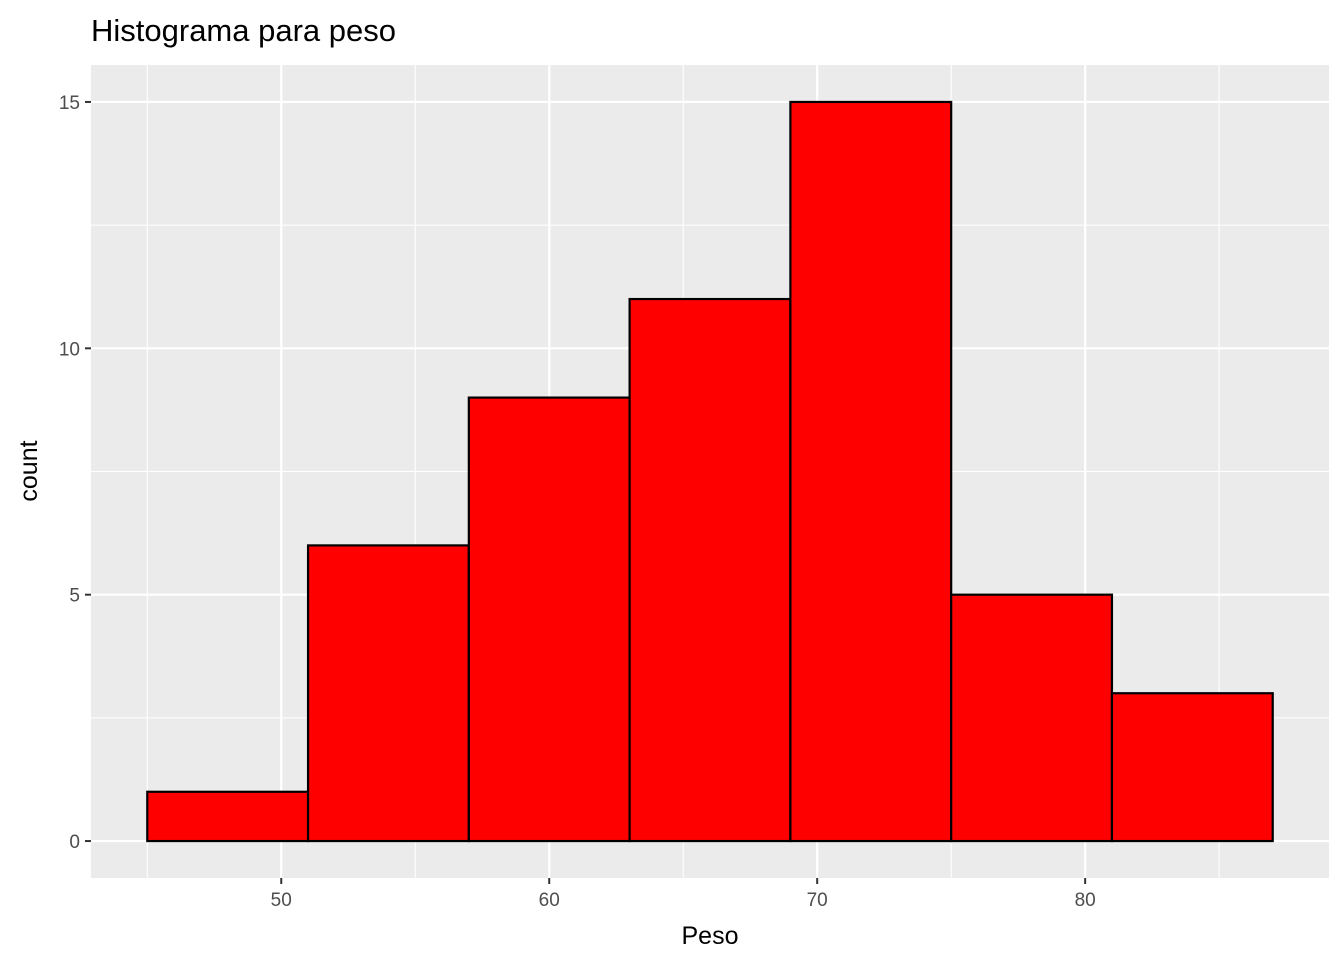 Image resolution: width=1344 pixels, height=960 pixels. I want to click on x-tick-label: 60, so click(549, 900).